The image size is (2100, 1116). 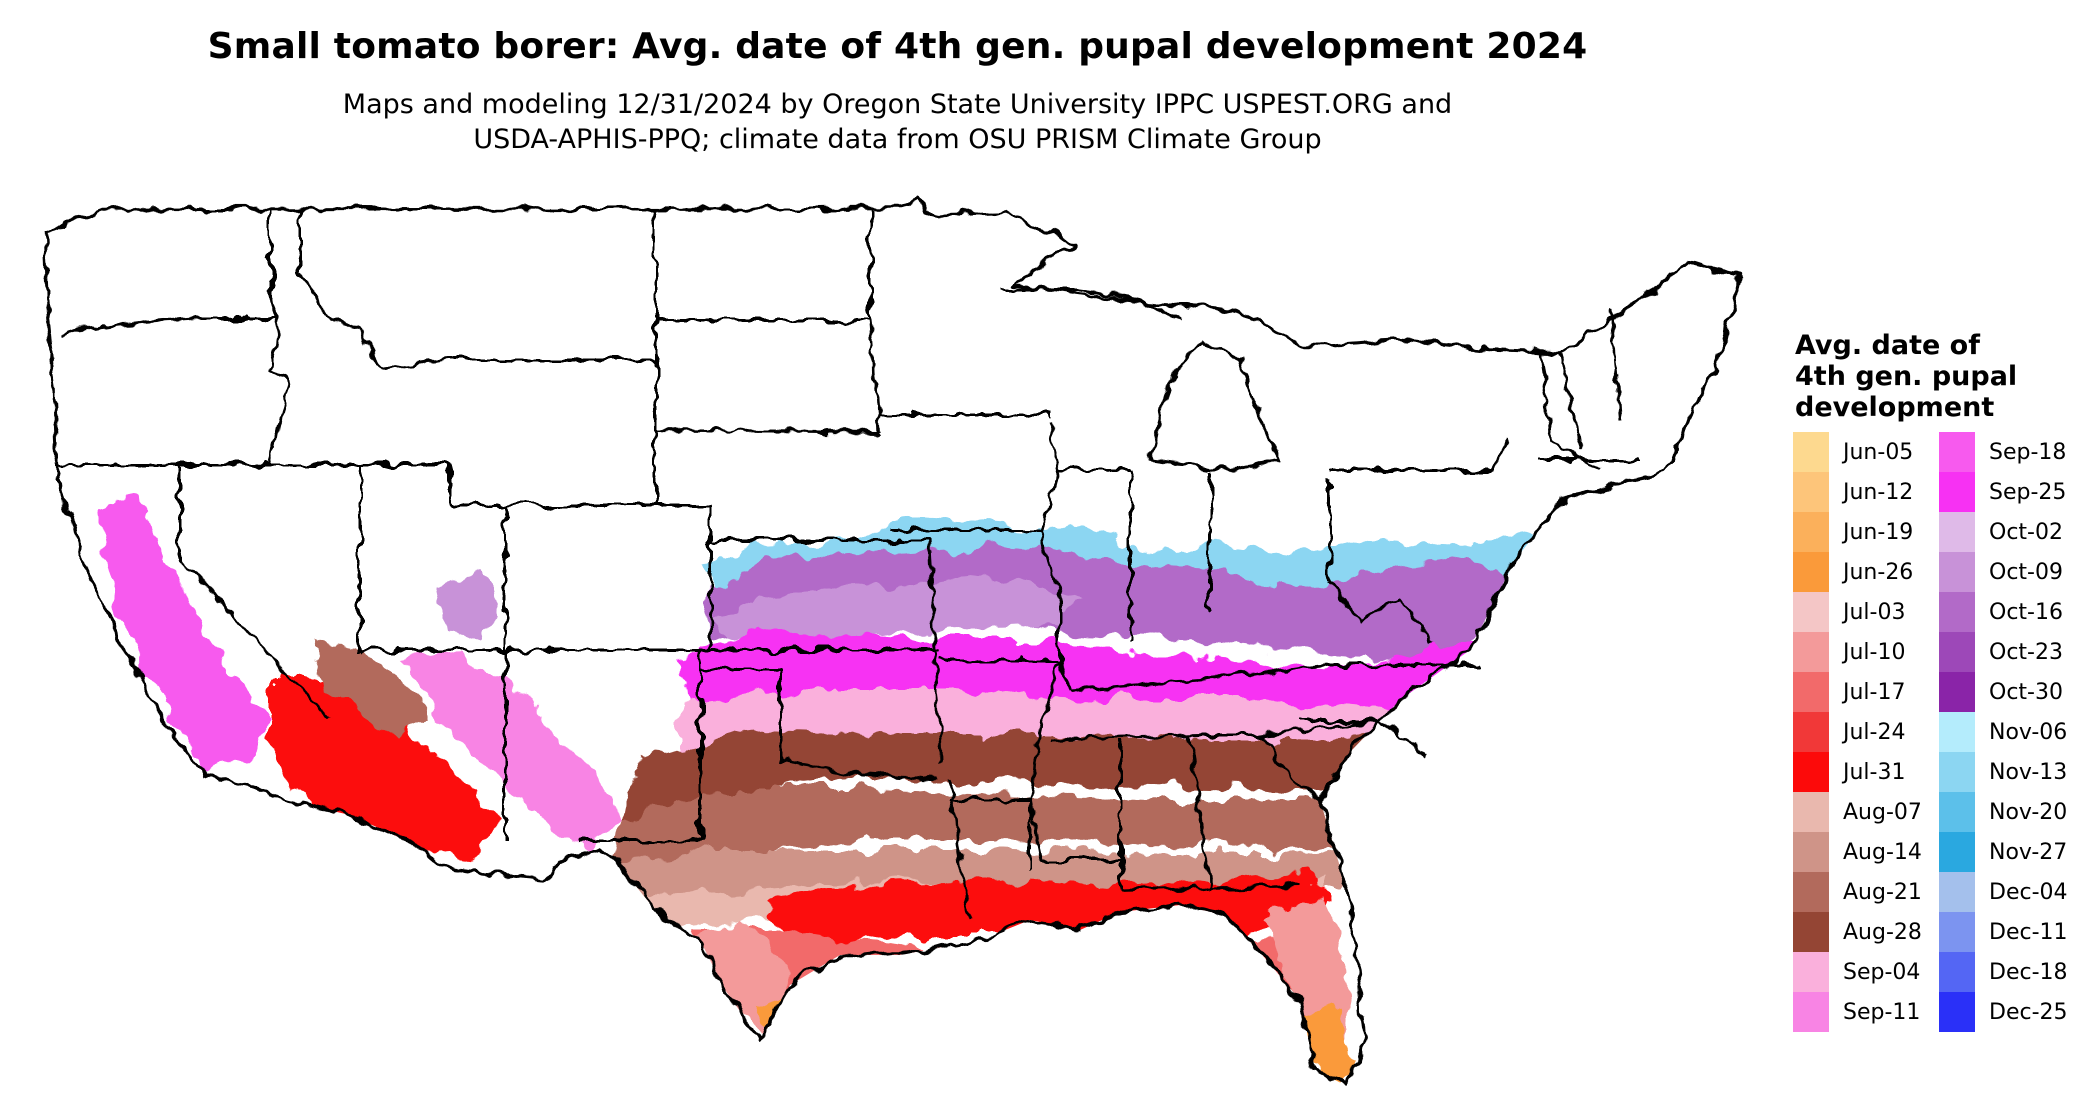 What do you see at coordinates (1365, 740) in the screenshot?
I see `nc-sc-border` at bounding box center [1365, 740].